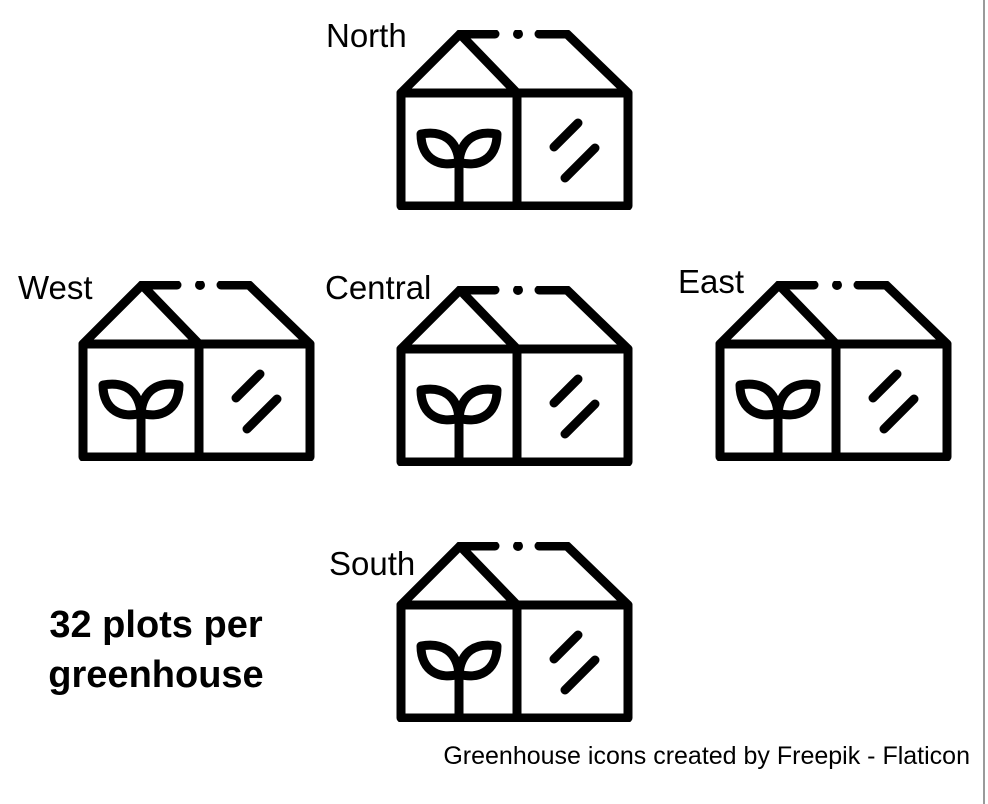  I want to click on page-border, so click(984, 402).